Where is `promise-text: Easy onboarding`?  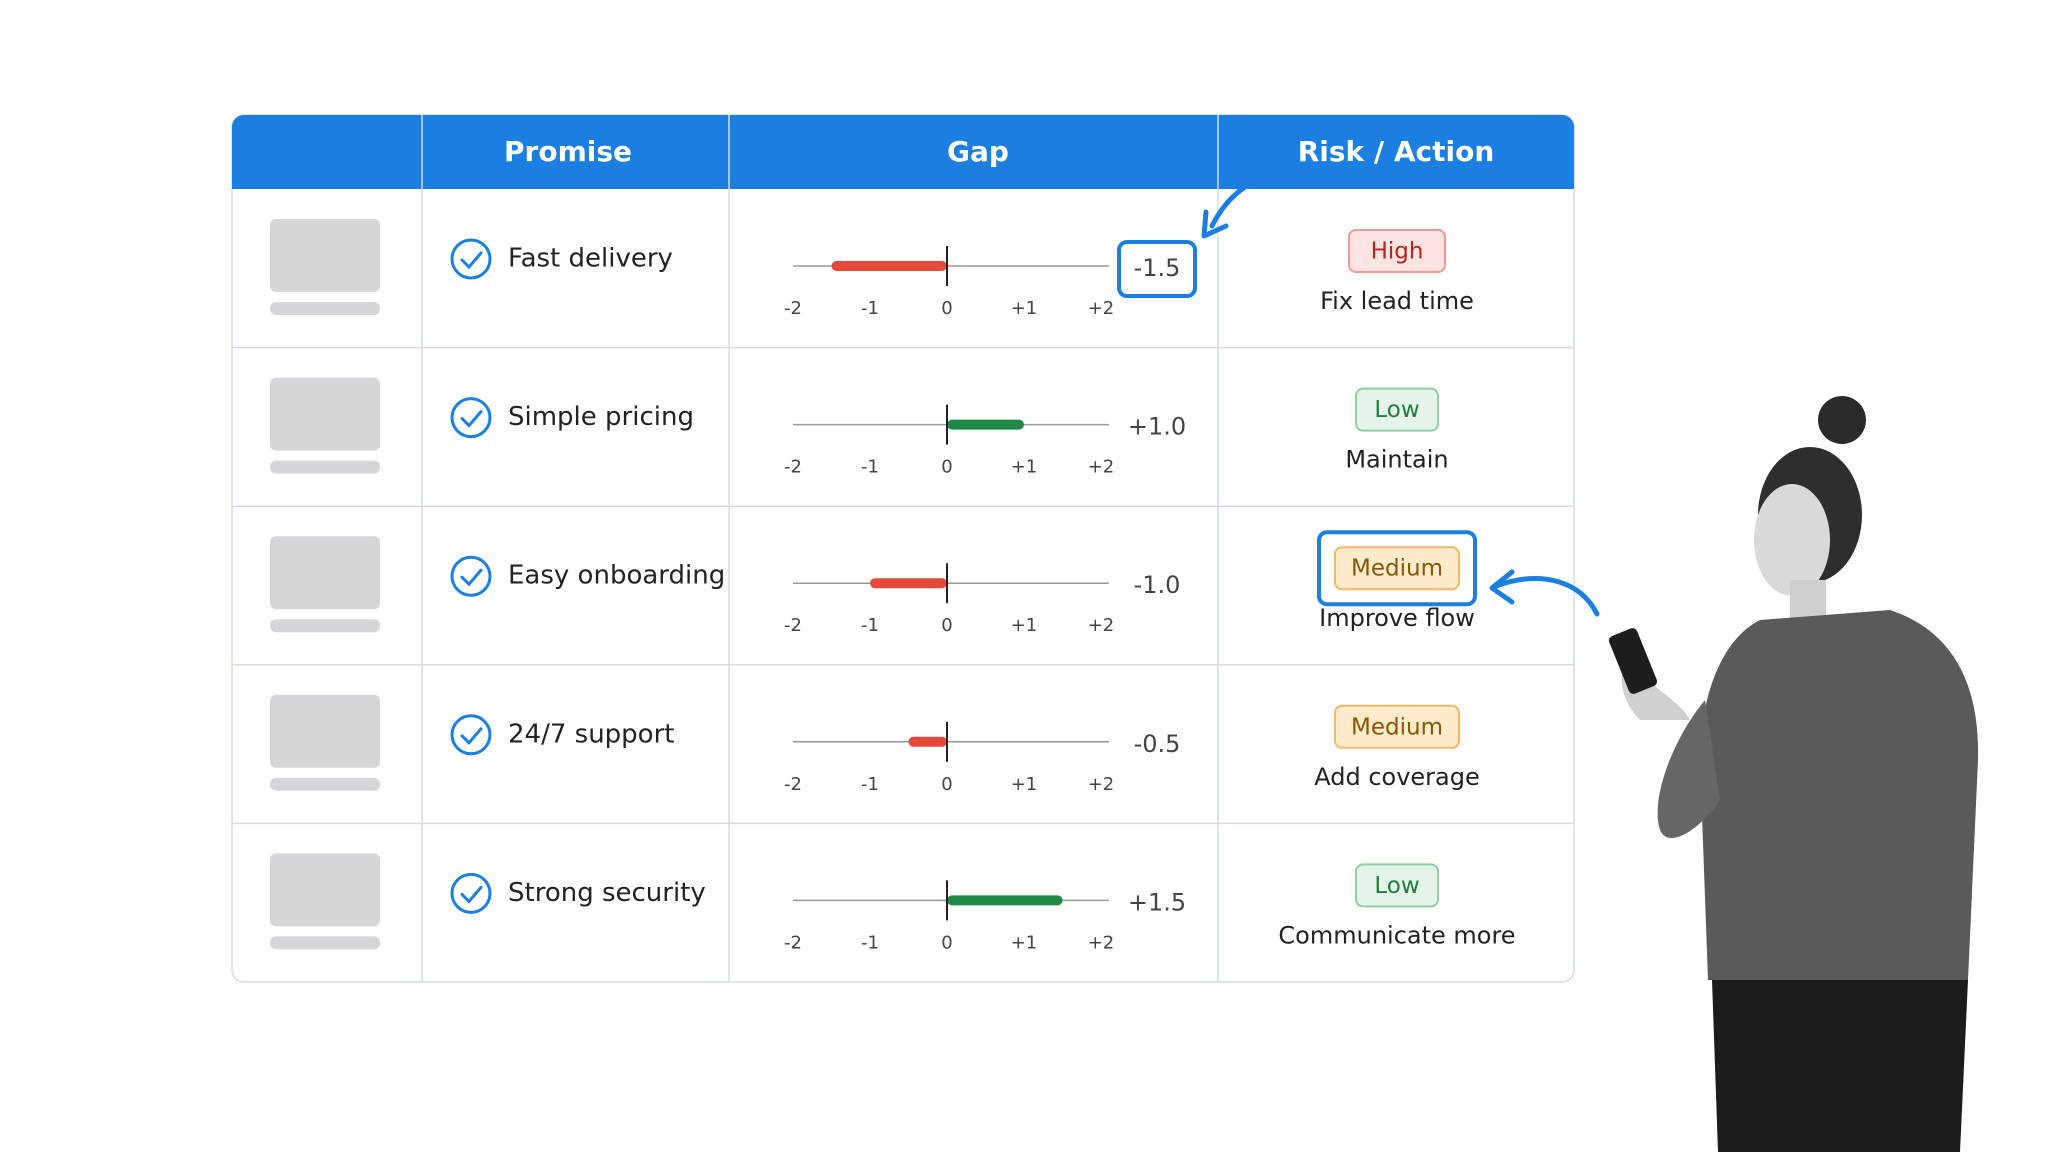
promise-text: Easy onboarding is located at coordinates (616, 576).